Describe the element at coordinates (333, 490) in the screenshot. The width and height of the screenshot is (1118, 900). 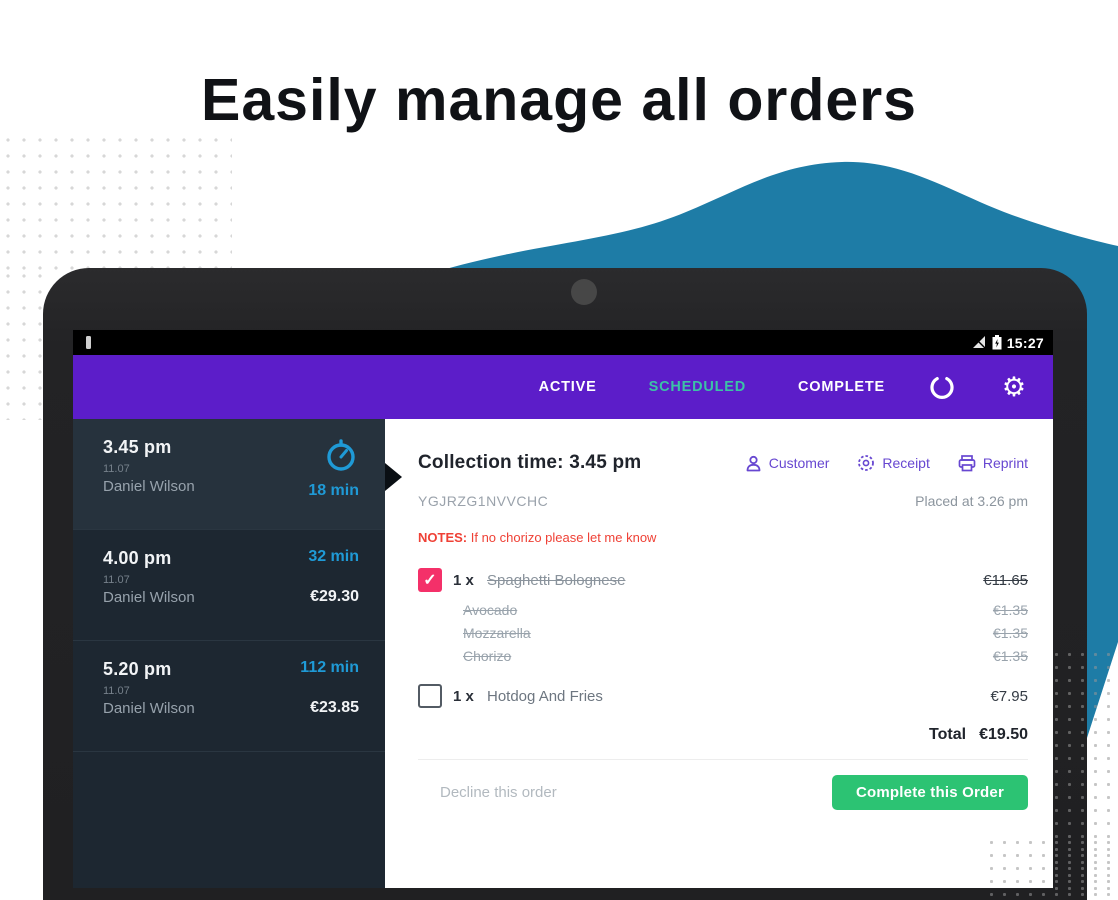
I see `order-countdown: 18 min` at that location.